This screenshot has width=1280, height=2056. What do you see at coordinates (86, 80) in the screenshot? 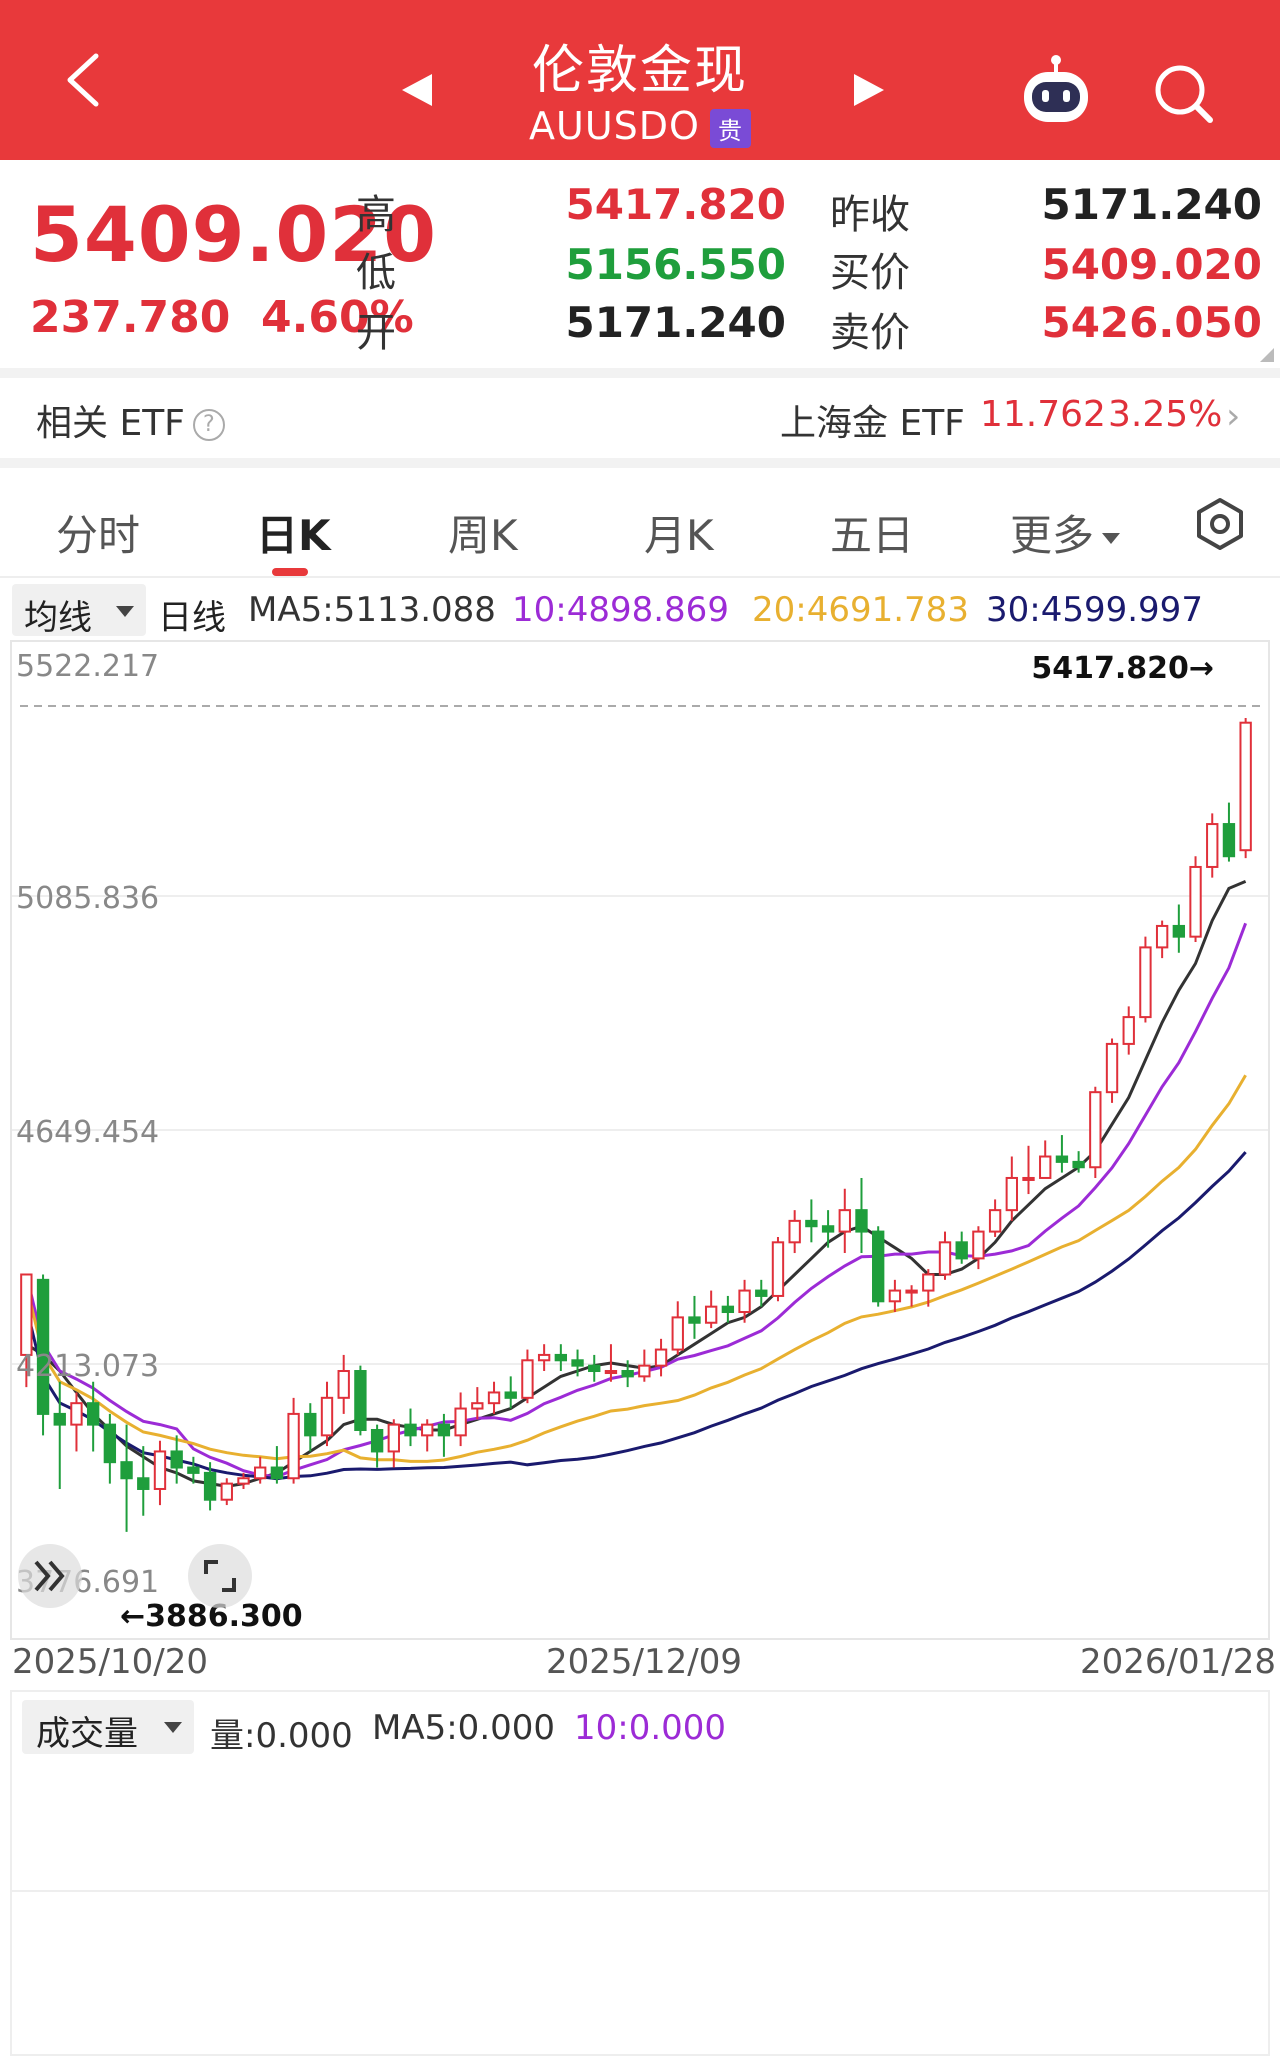
I see `back-icon` at bounding box center [86, 80].